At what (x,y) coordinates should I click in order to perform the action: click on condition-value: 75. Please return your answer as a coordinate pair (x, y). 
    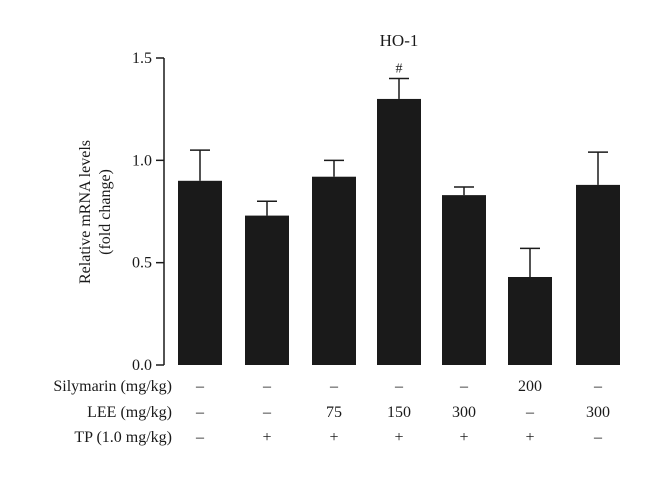
    Looking at the image, I should click on (334, 412).